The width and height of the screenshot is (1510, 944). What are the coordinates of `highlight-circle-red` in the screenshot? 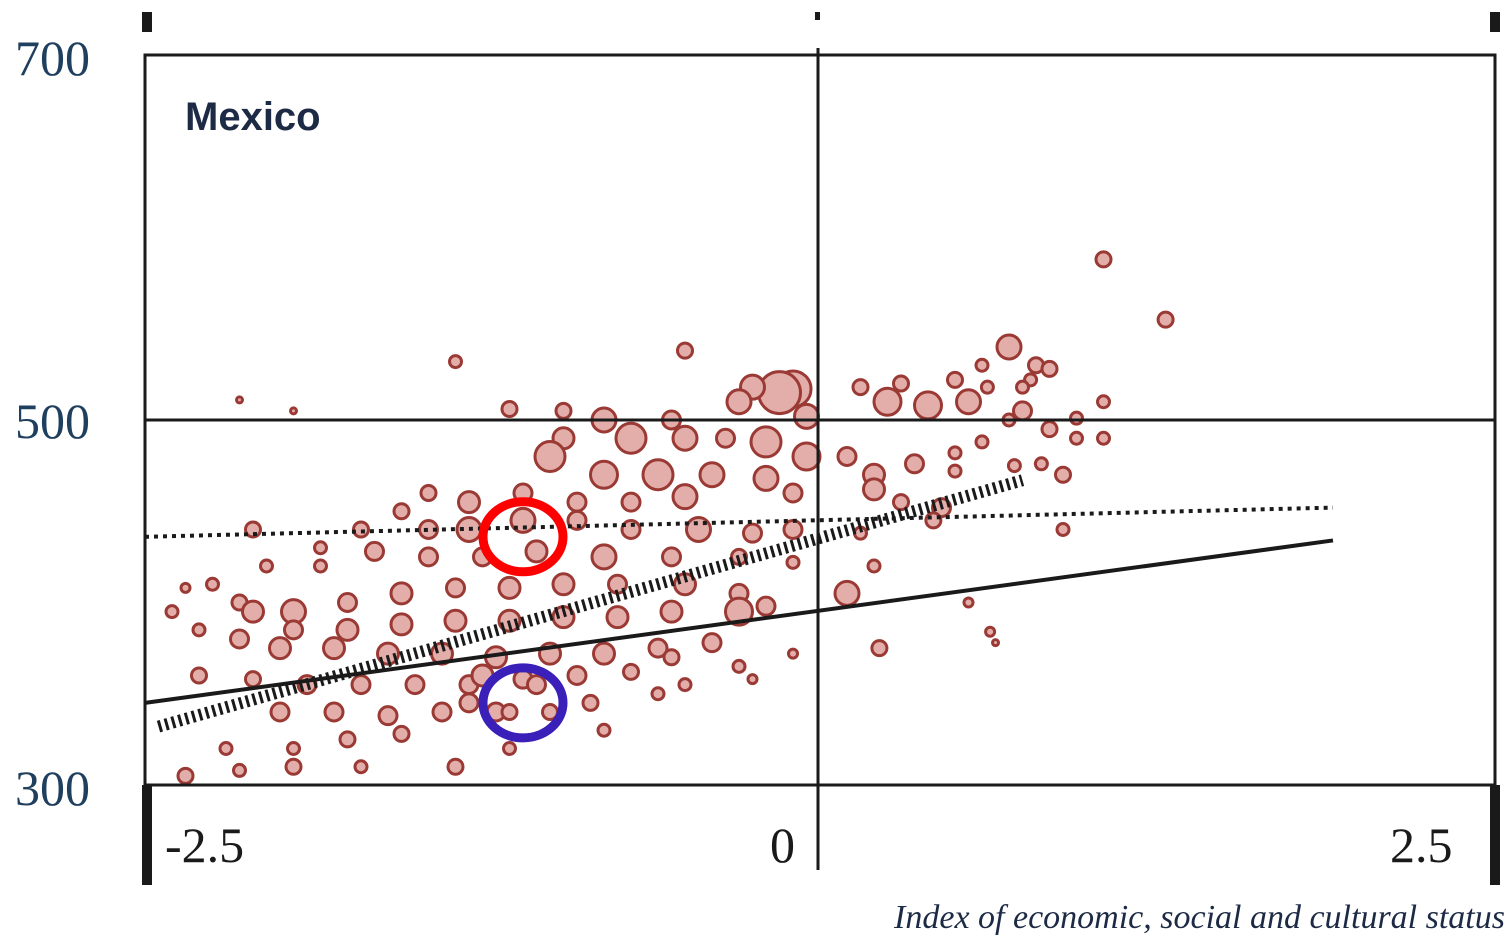 It's located at (523, 537).